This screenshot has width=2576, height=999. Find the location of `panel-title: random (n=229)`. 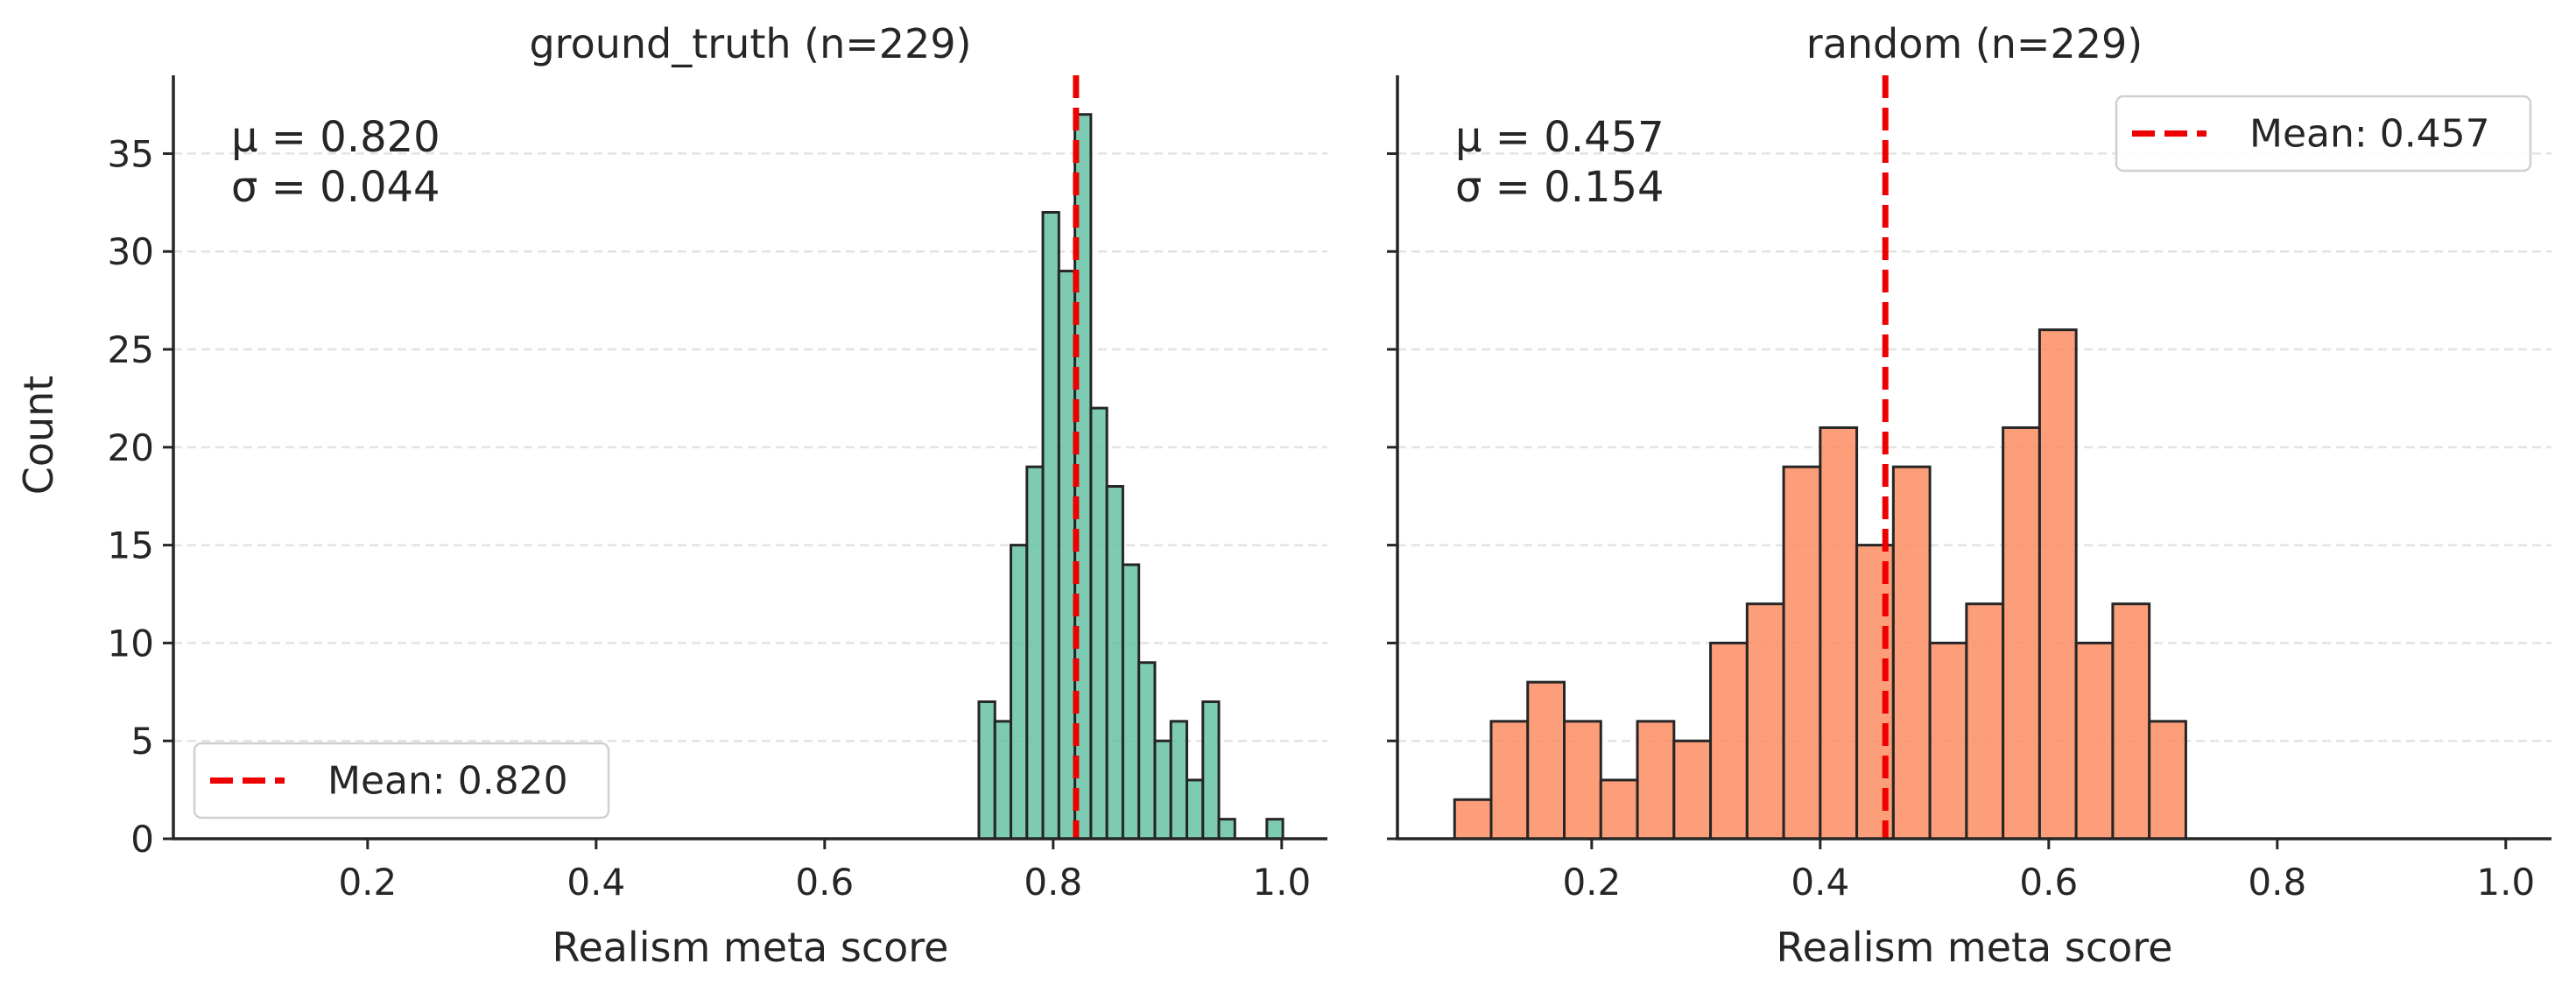

panel-title: random (n=229) is located at coordinates (1974, 43).